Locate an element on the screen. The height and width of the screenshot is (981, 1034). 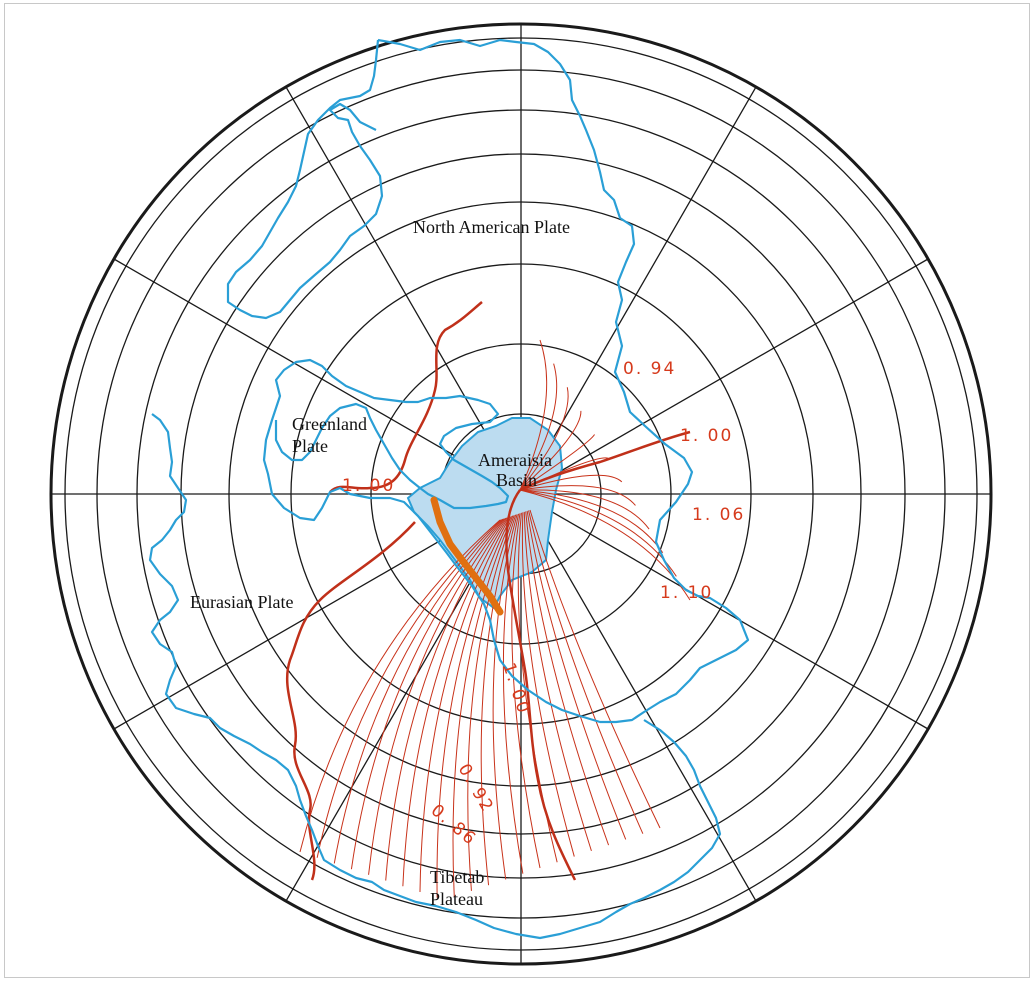
spreading-ridge is located at coordinates (467, 556).